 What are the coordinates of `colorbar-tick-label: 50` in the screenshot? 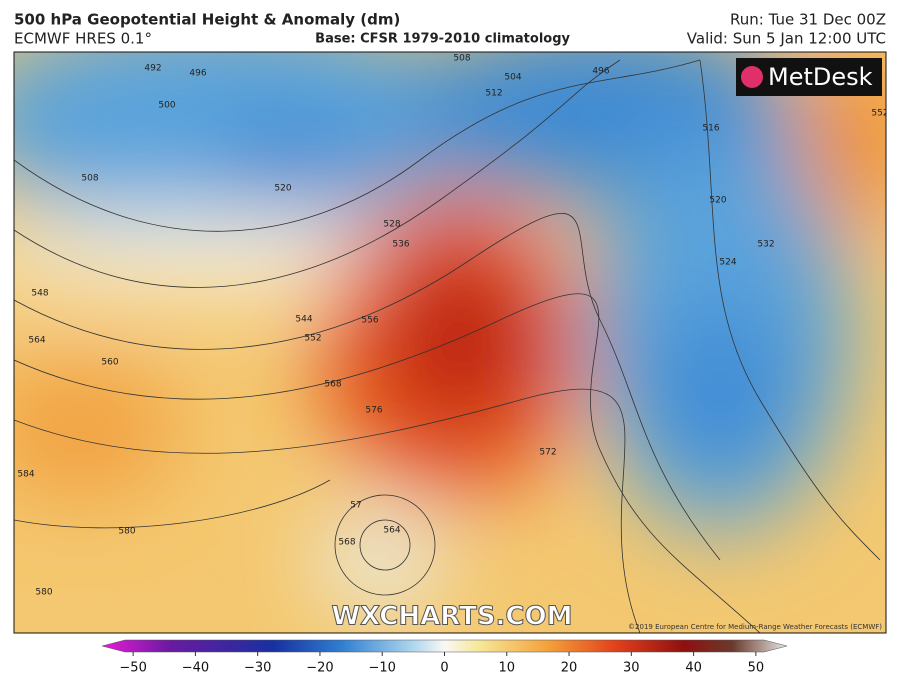 It's located at (756, 668).